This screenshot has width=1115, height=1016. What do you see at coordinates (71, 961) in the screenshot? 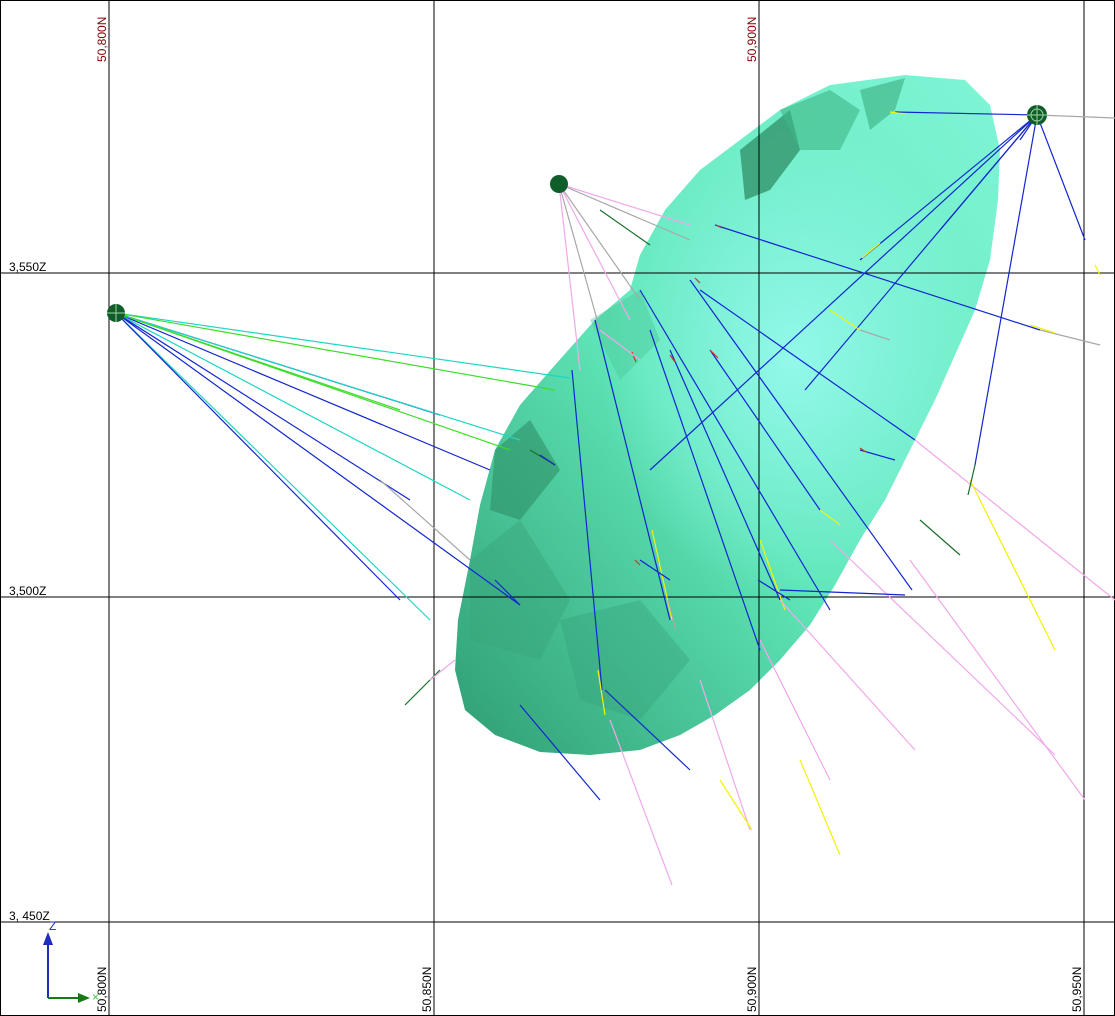
I see `axes-triad: × Z` at bounding box center [71, 961].